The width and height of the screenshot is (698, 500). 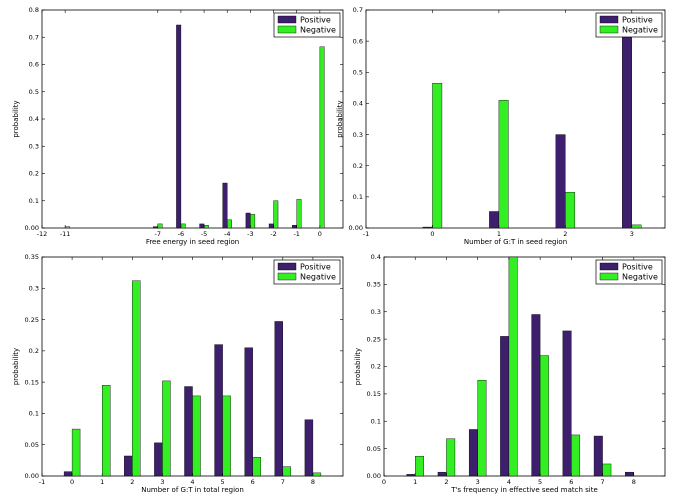 What do you see at coordinates (374, 339) in the screenshot?
I see `y-tick-label: 0.25` at bounding box center [374, 339].